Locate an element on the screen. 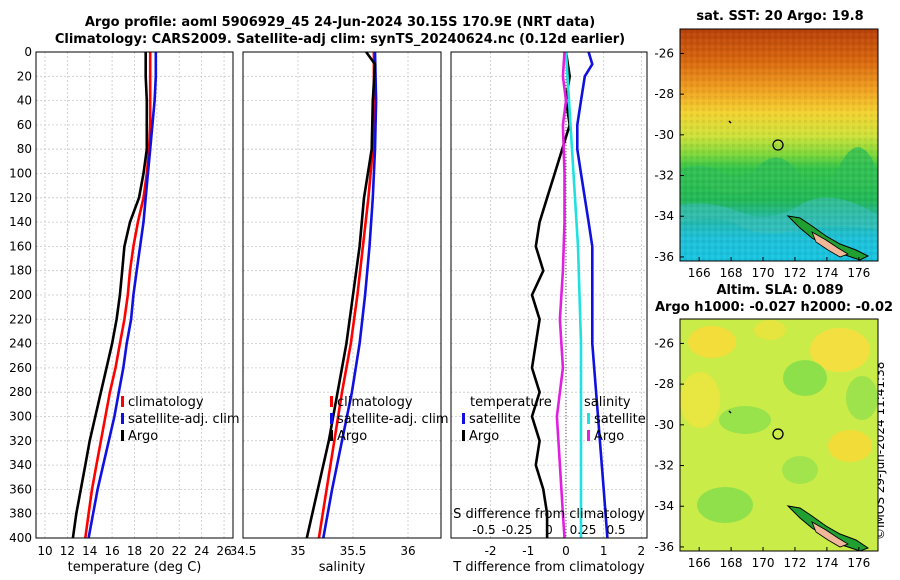 The width and height of the screenshot is (900, 580). legend-label: Argo is located at coordinates (484, 436).